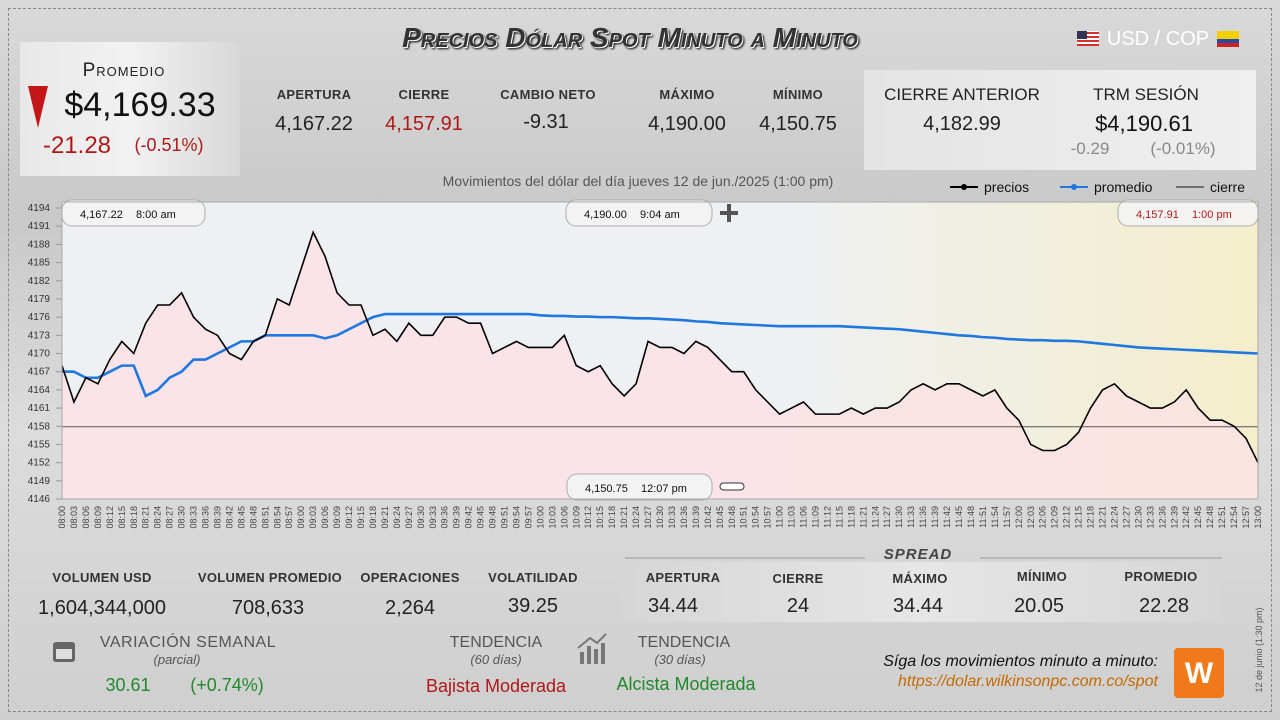  I want to click on volume-value: 2,264, so click(410, 608).